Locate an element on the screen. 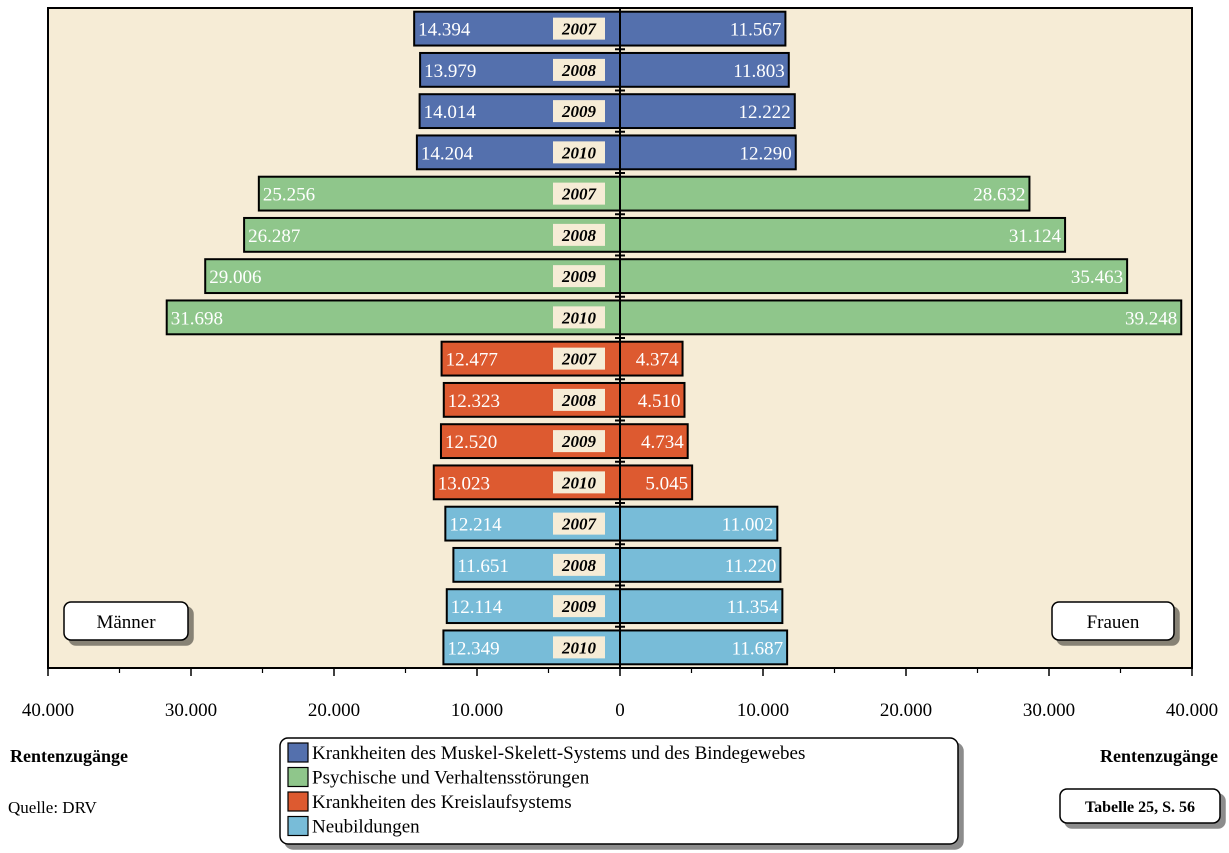 This screenshot has height=853, width=1229. label-women-g1-2009: 35.463 is located at coordinates (1097, 277).